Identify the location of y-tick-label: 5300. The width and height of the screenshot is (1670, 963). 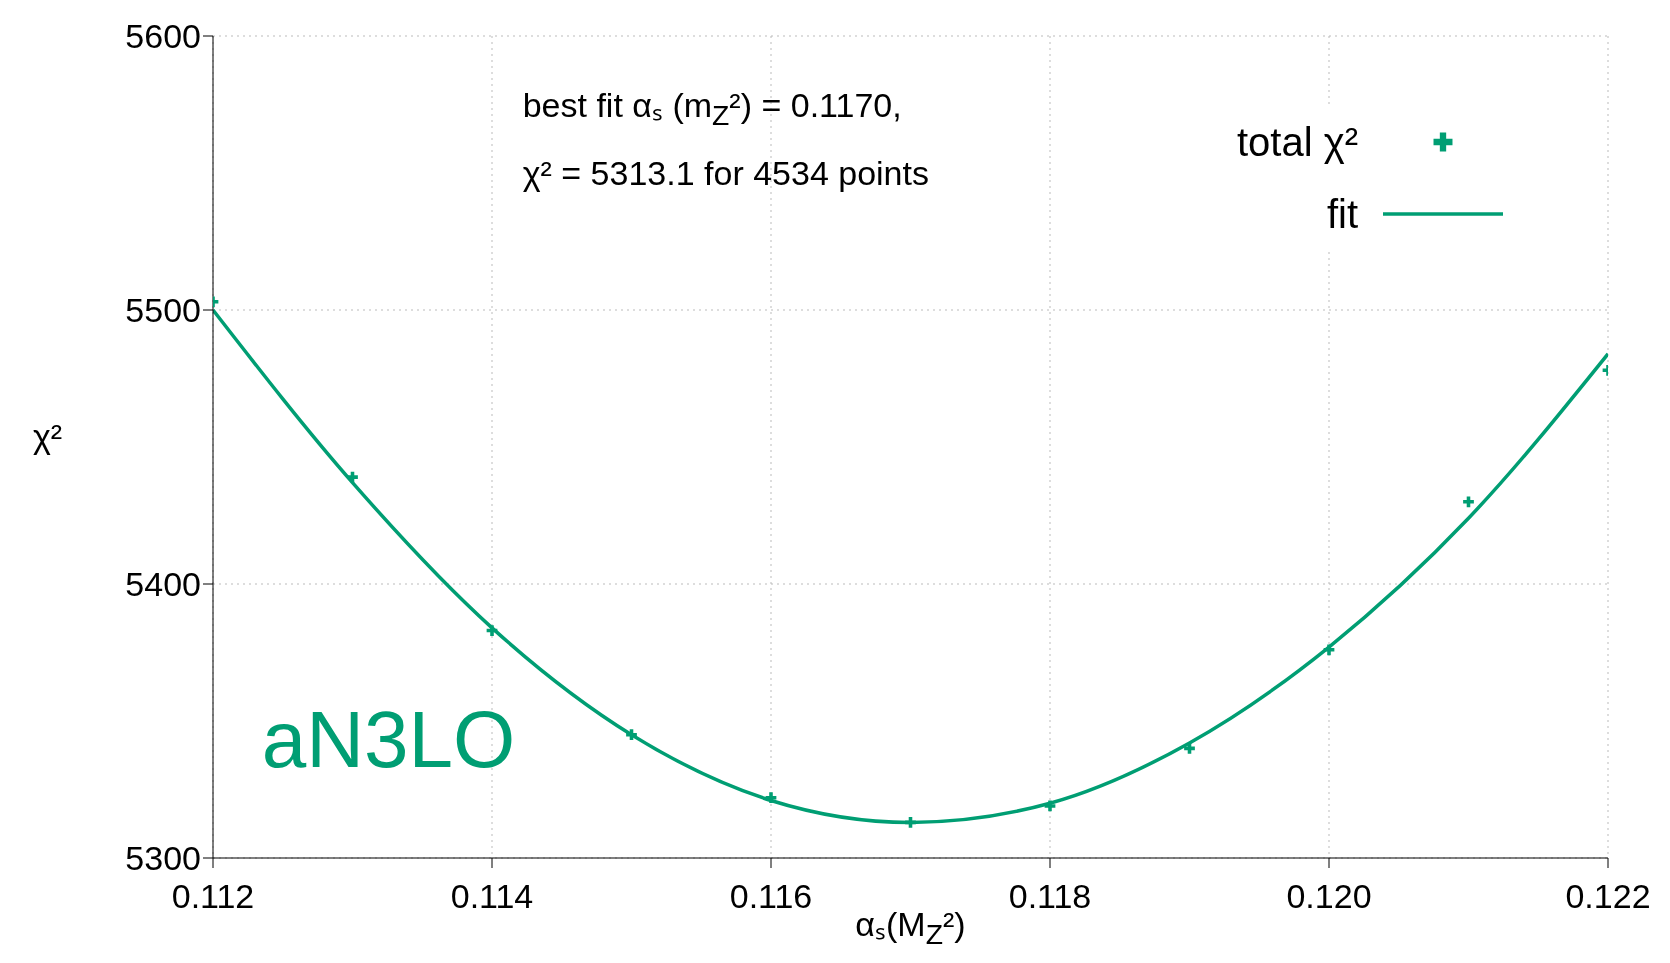
(163, 858).